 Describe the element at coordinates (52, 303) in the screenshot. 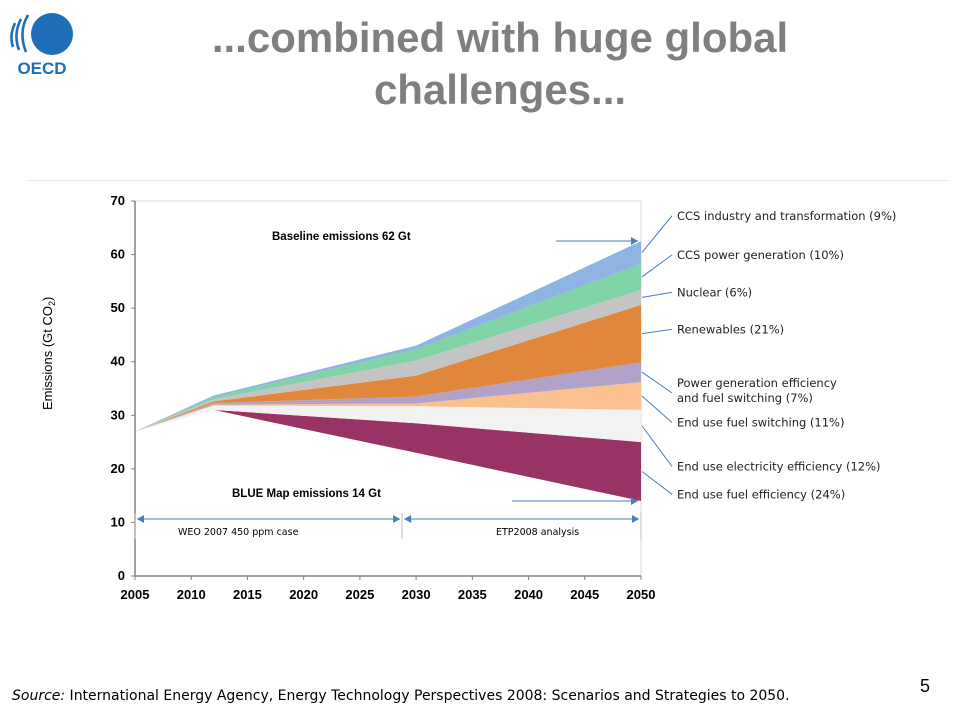

I see `y-axis-label-subscript: 2` at that location.